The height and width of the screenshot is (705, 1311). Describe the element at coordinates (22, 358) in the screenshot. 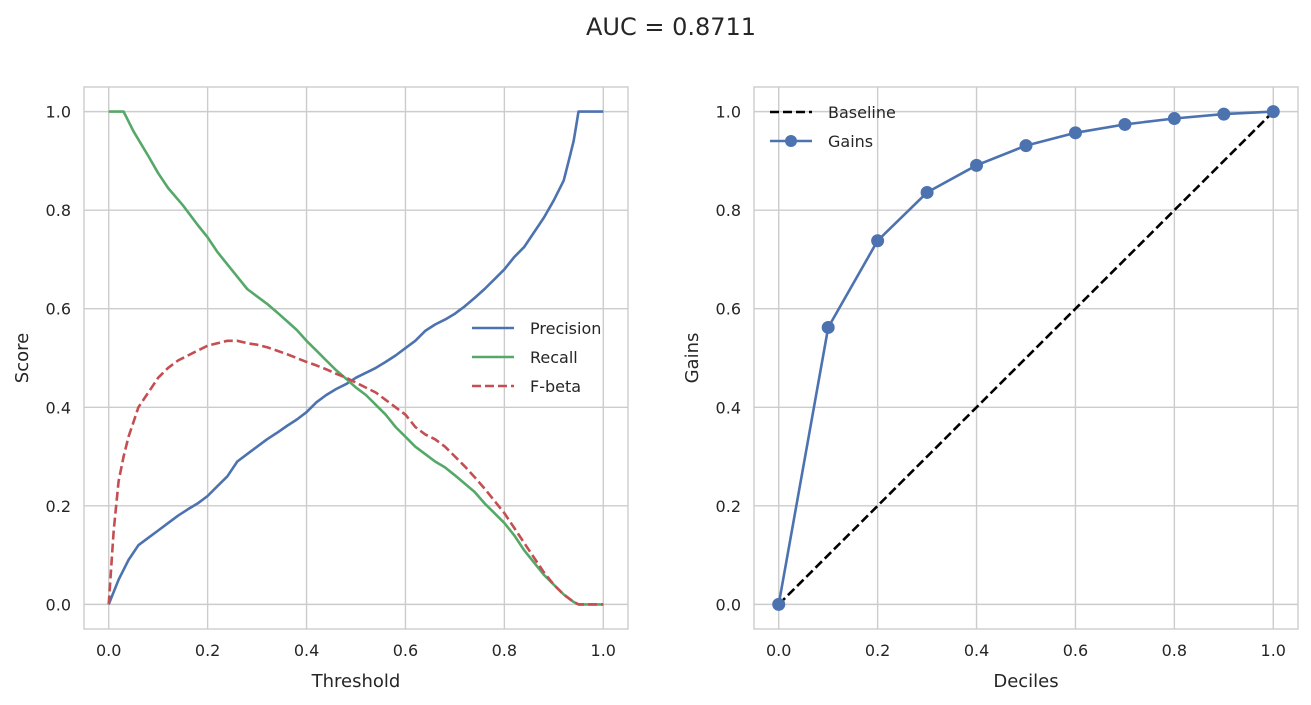

I see `y-axis-label: Score` at that location.